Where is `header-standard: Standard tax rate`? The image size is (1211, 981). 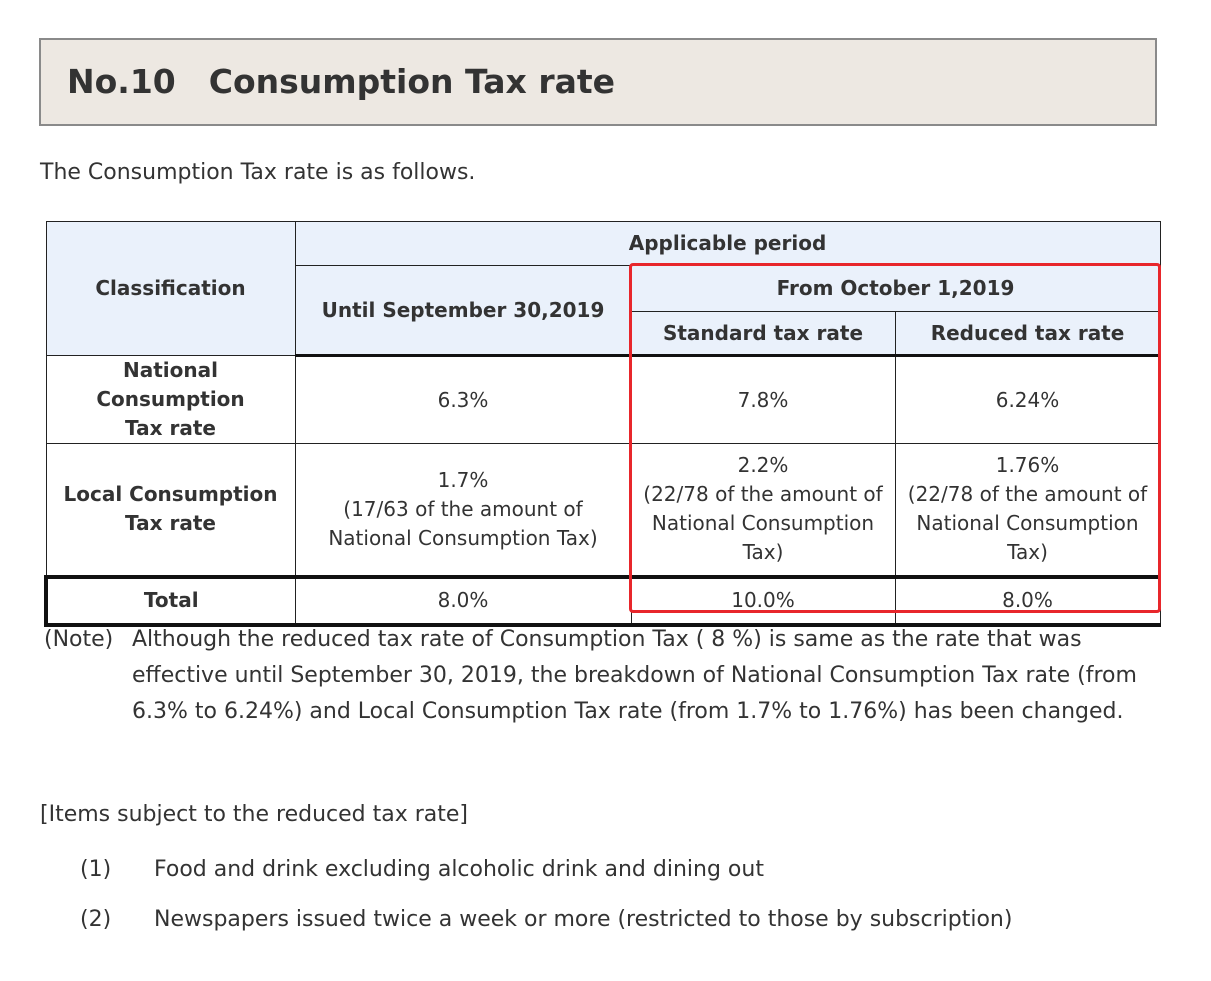
header-standard: Standard tax rate is located at coordinates (763, 334).